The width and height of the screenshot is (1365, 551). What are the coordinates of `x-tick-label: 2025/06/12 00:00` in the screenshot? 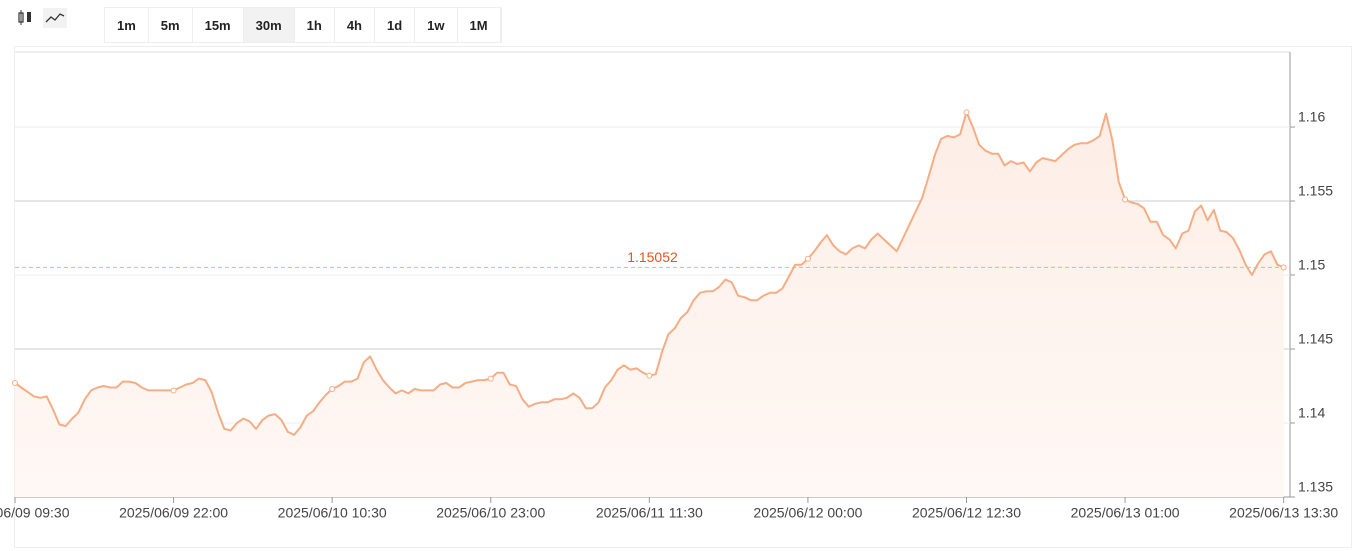 It's located at (807, 513).